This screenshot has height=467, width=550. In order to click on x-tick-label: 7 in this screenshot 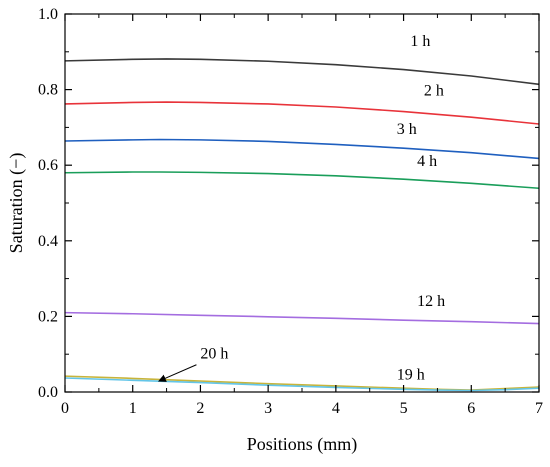, I will do `click(539, 408)`.